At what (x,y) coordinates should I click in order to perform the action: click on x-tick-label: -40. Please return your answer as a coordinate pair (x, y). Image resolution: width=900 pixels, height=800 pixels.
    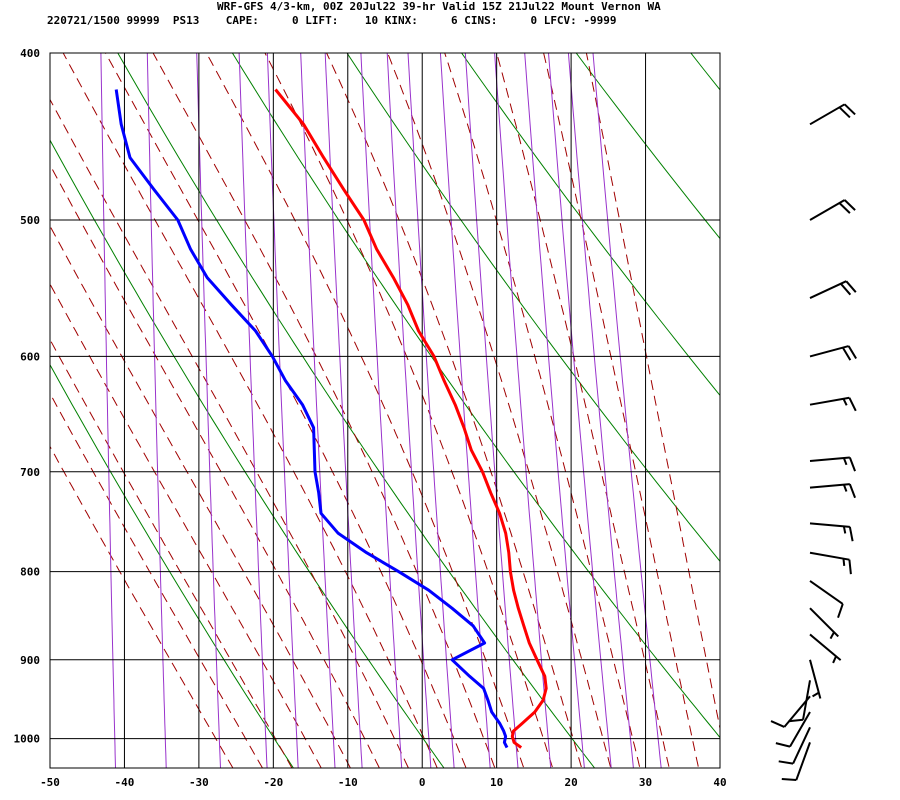
    Looking at the image, I should click on (125, 782).